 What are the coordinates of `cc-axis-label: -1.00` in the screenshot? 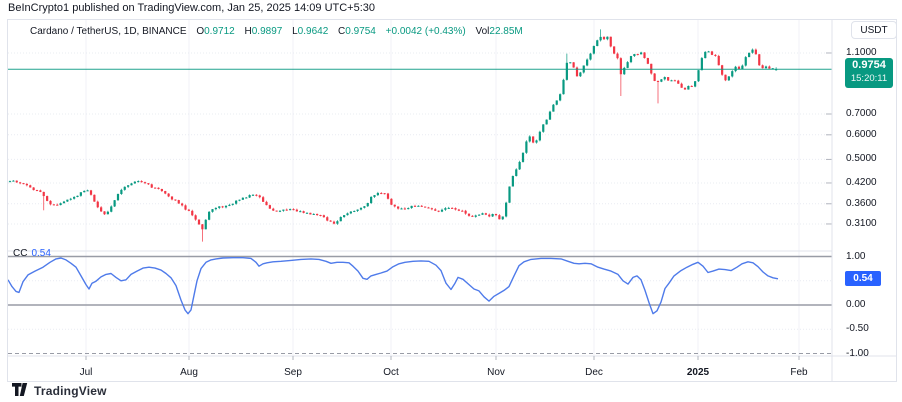 It's located at (857, 353).